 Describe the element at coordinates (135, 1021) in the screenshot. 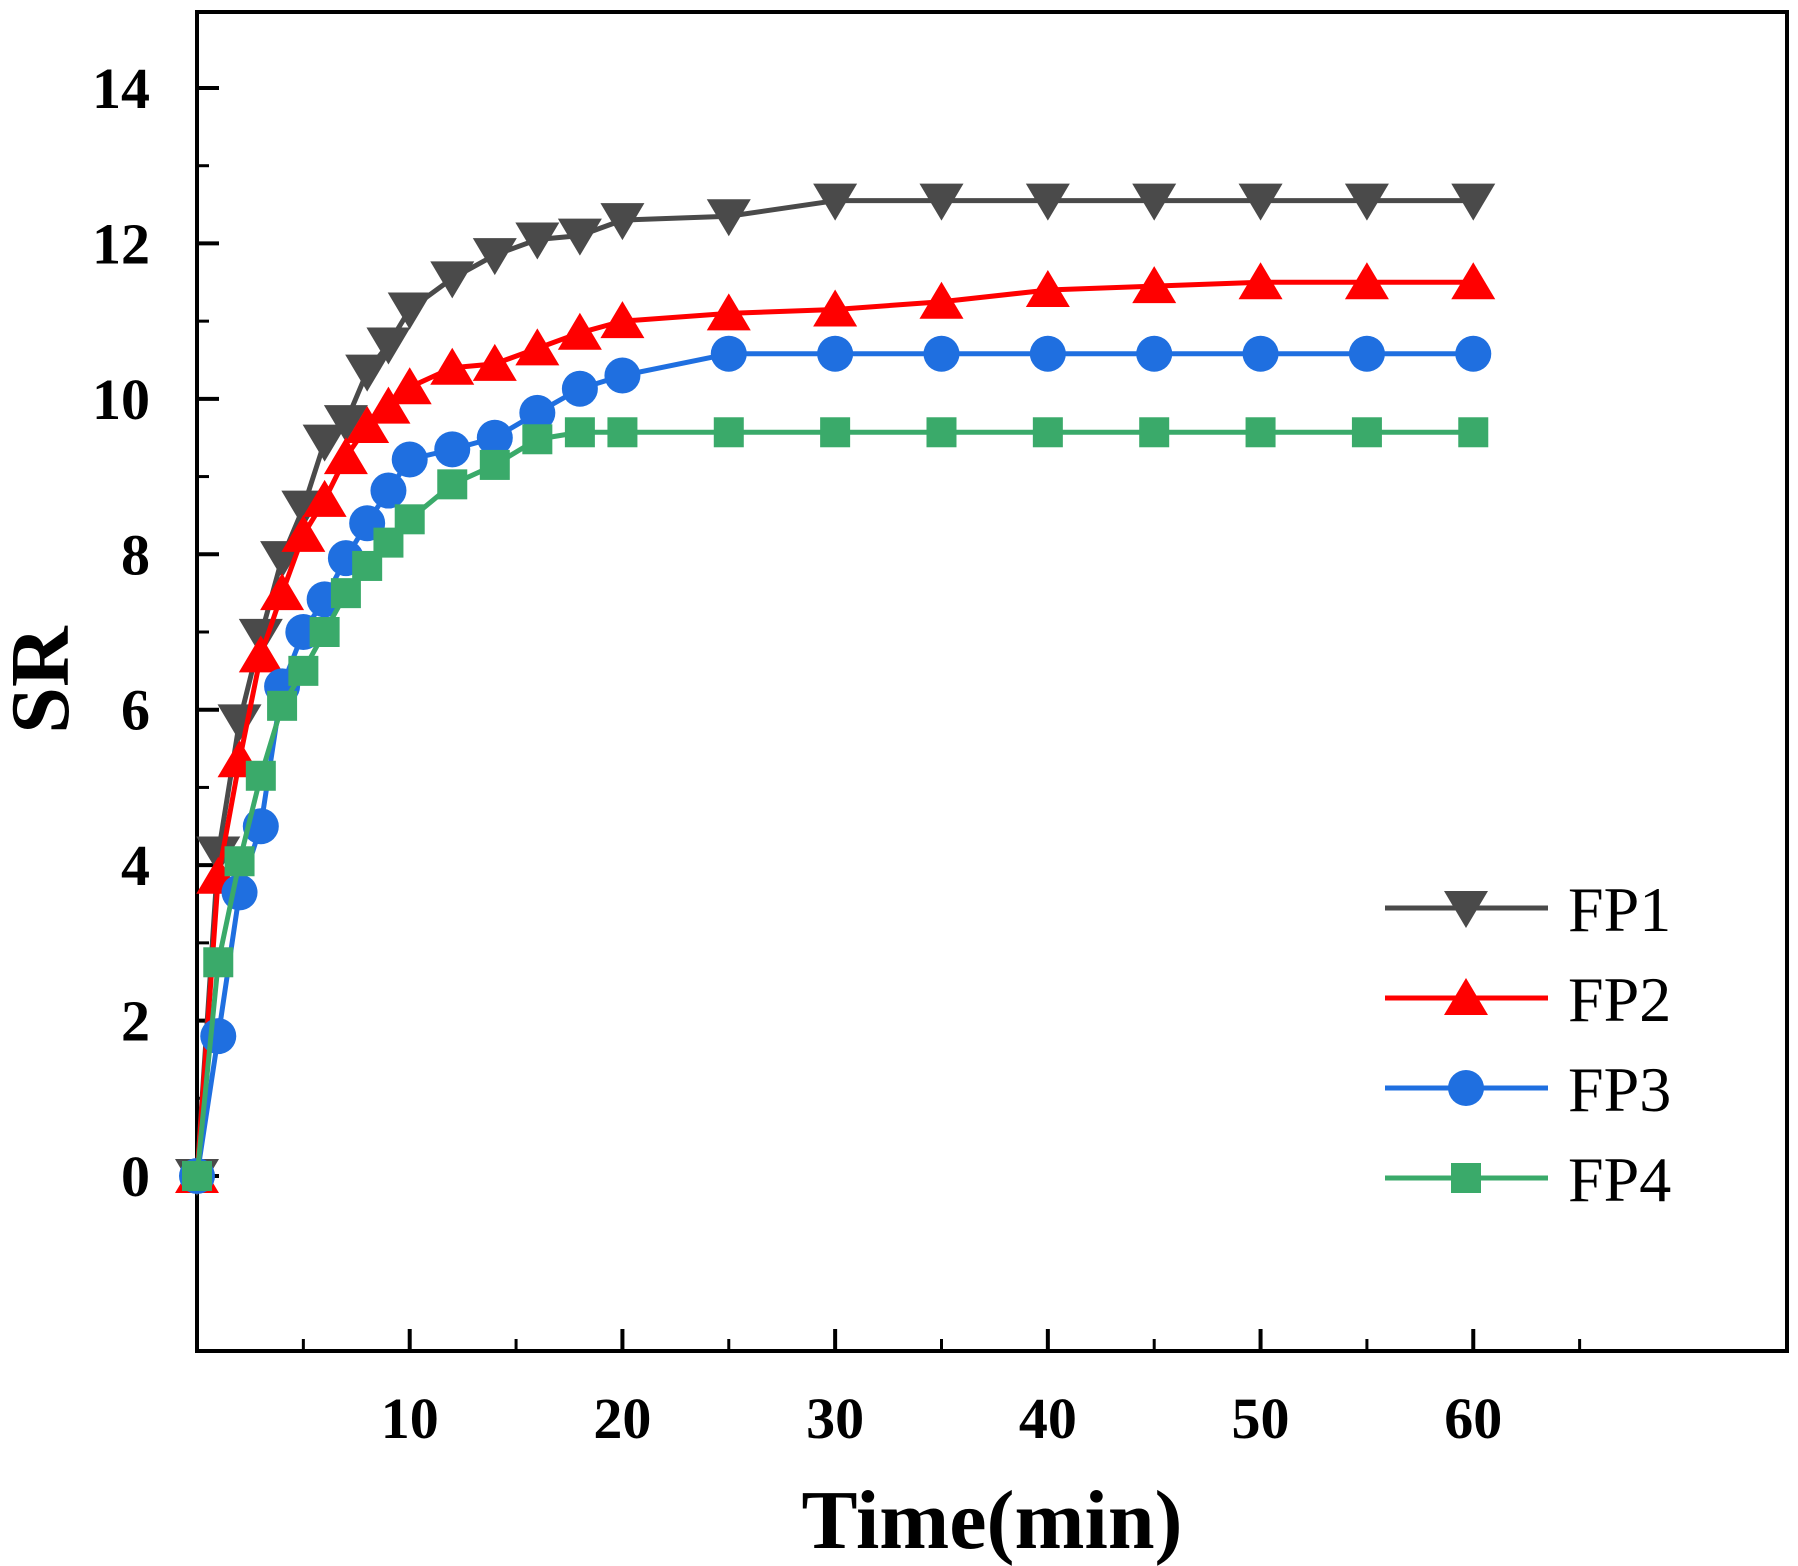

I see `y-tick-label: 2` at that location.